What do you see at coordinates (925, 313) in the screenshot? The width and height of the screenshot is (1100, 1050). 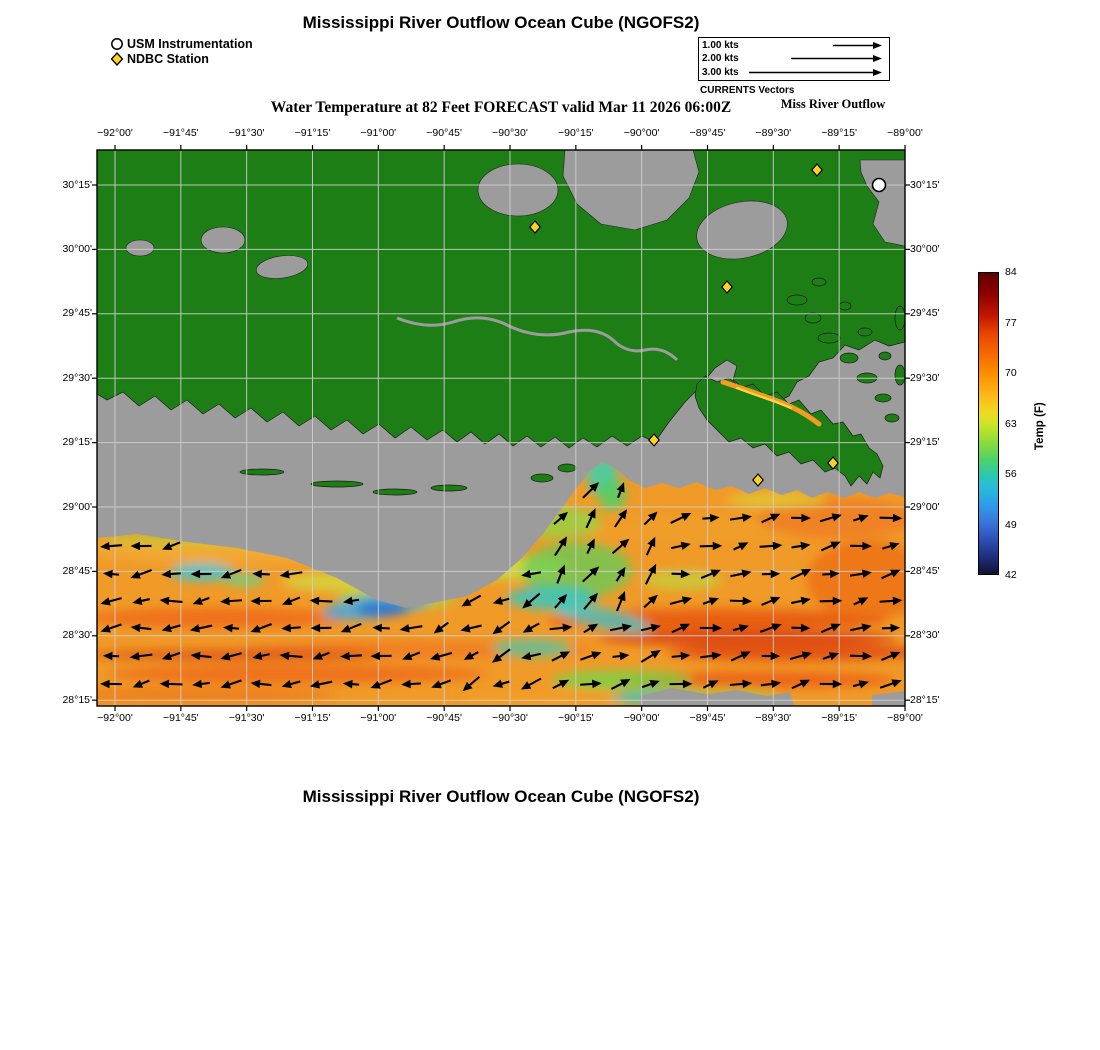 I see `y-tick-label: 29°45'` at bounding box center [925, 313].